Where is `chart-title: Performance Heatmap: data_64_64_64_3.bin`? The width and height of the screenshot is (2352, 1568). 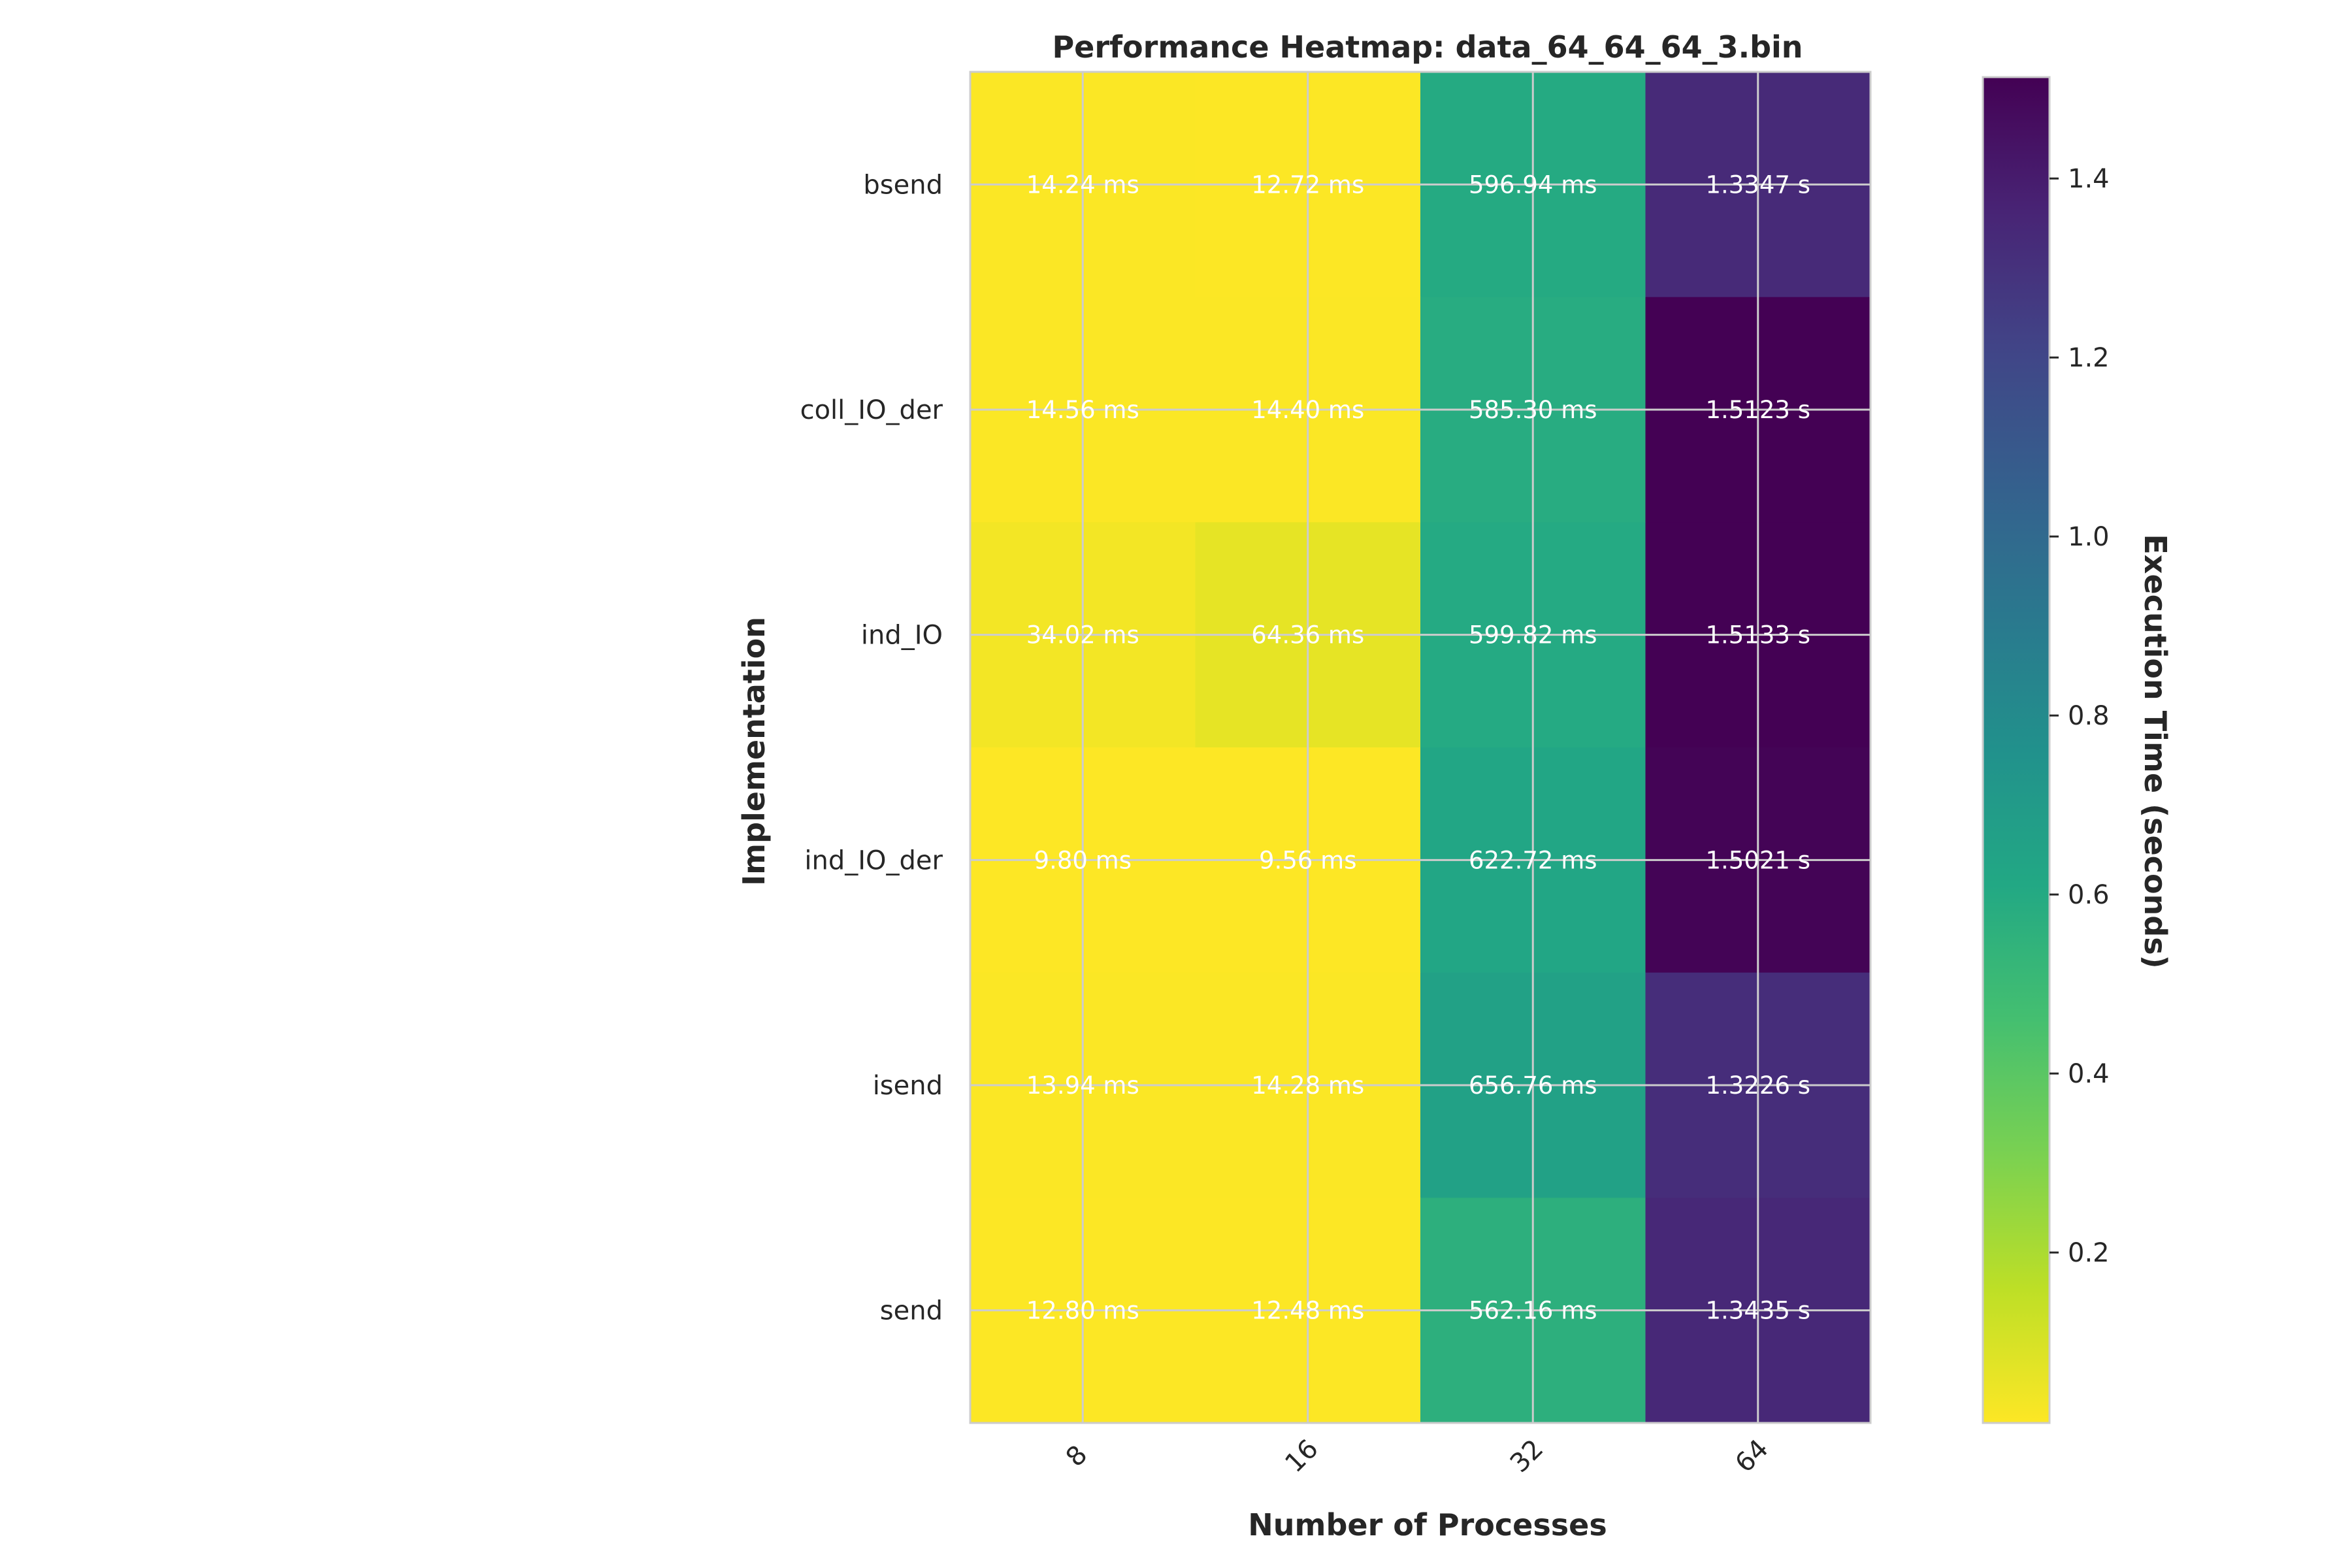 chart-title: Performance Heatmap: data_64_64_64_3.bin is located at coordinates (1427, 47).